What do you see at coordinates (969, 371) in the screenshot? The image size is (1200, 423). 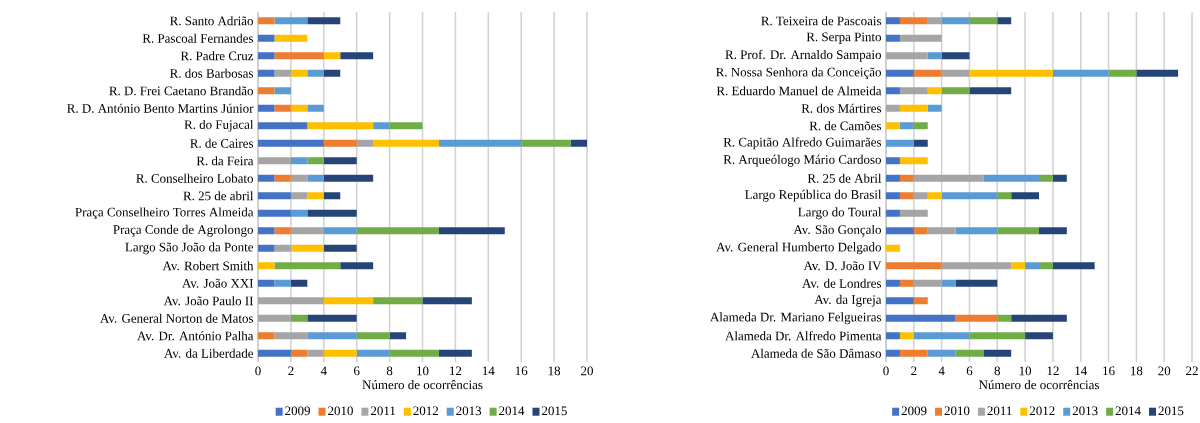 I see `x-tick-label: 6` at bounding box center [969, 371].